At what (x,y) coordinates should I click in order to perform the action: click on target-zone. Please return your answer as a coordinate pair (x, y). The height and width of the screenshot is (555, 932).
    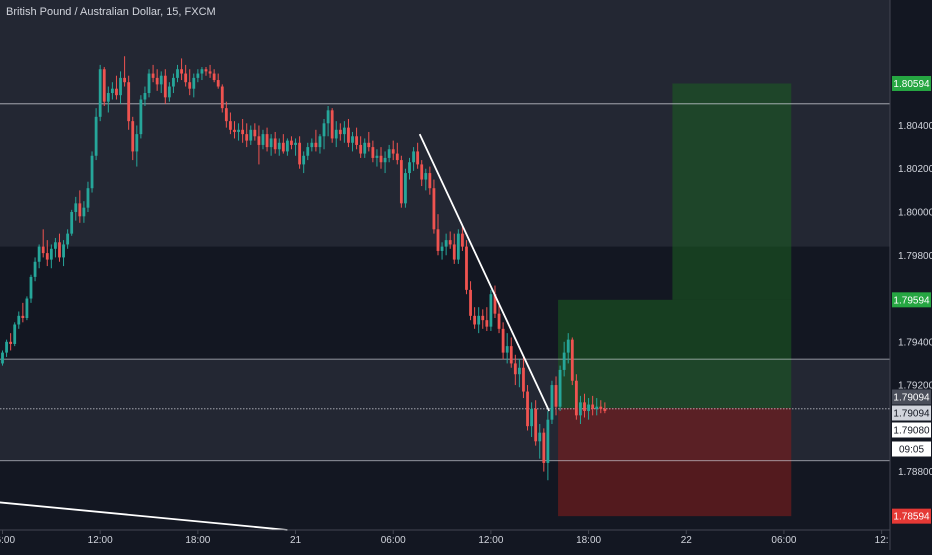
    Looking at the image, I should click on (675, 353).